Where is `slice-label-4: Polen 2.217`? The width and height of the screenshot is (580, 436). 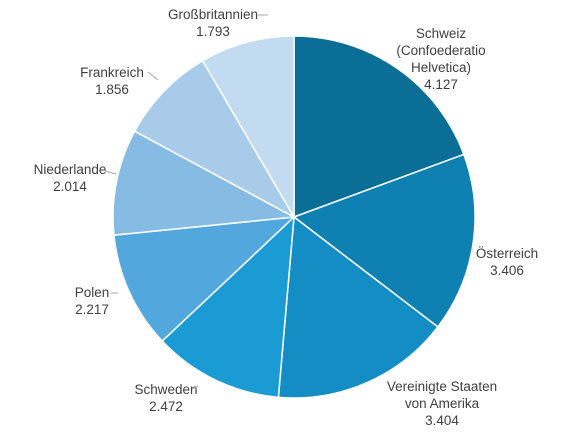
slice-label-4: Polen 2.217 is located at coordinates (96, 301).